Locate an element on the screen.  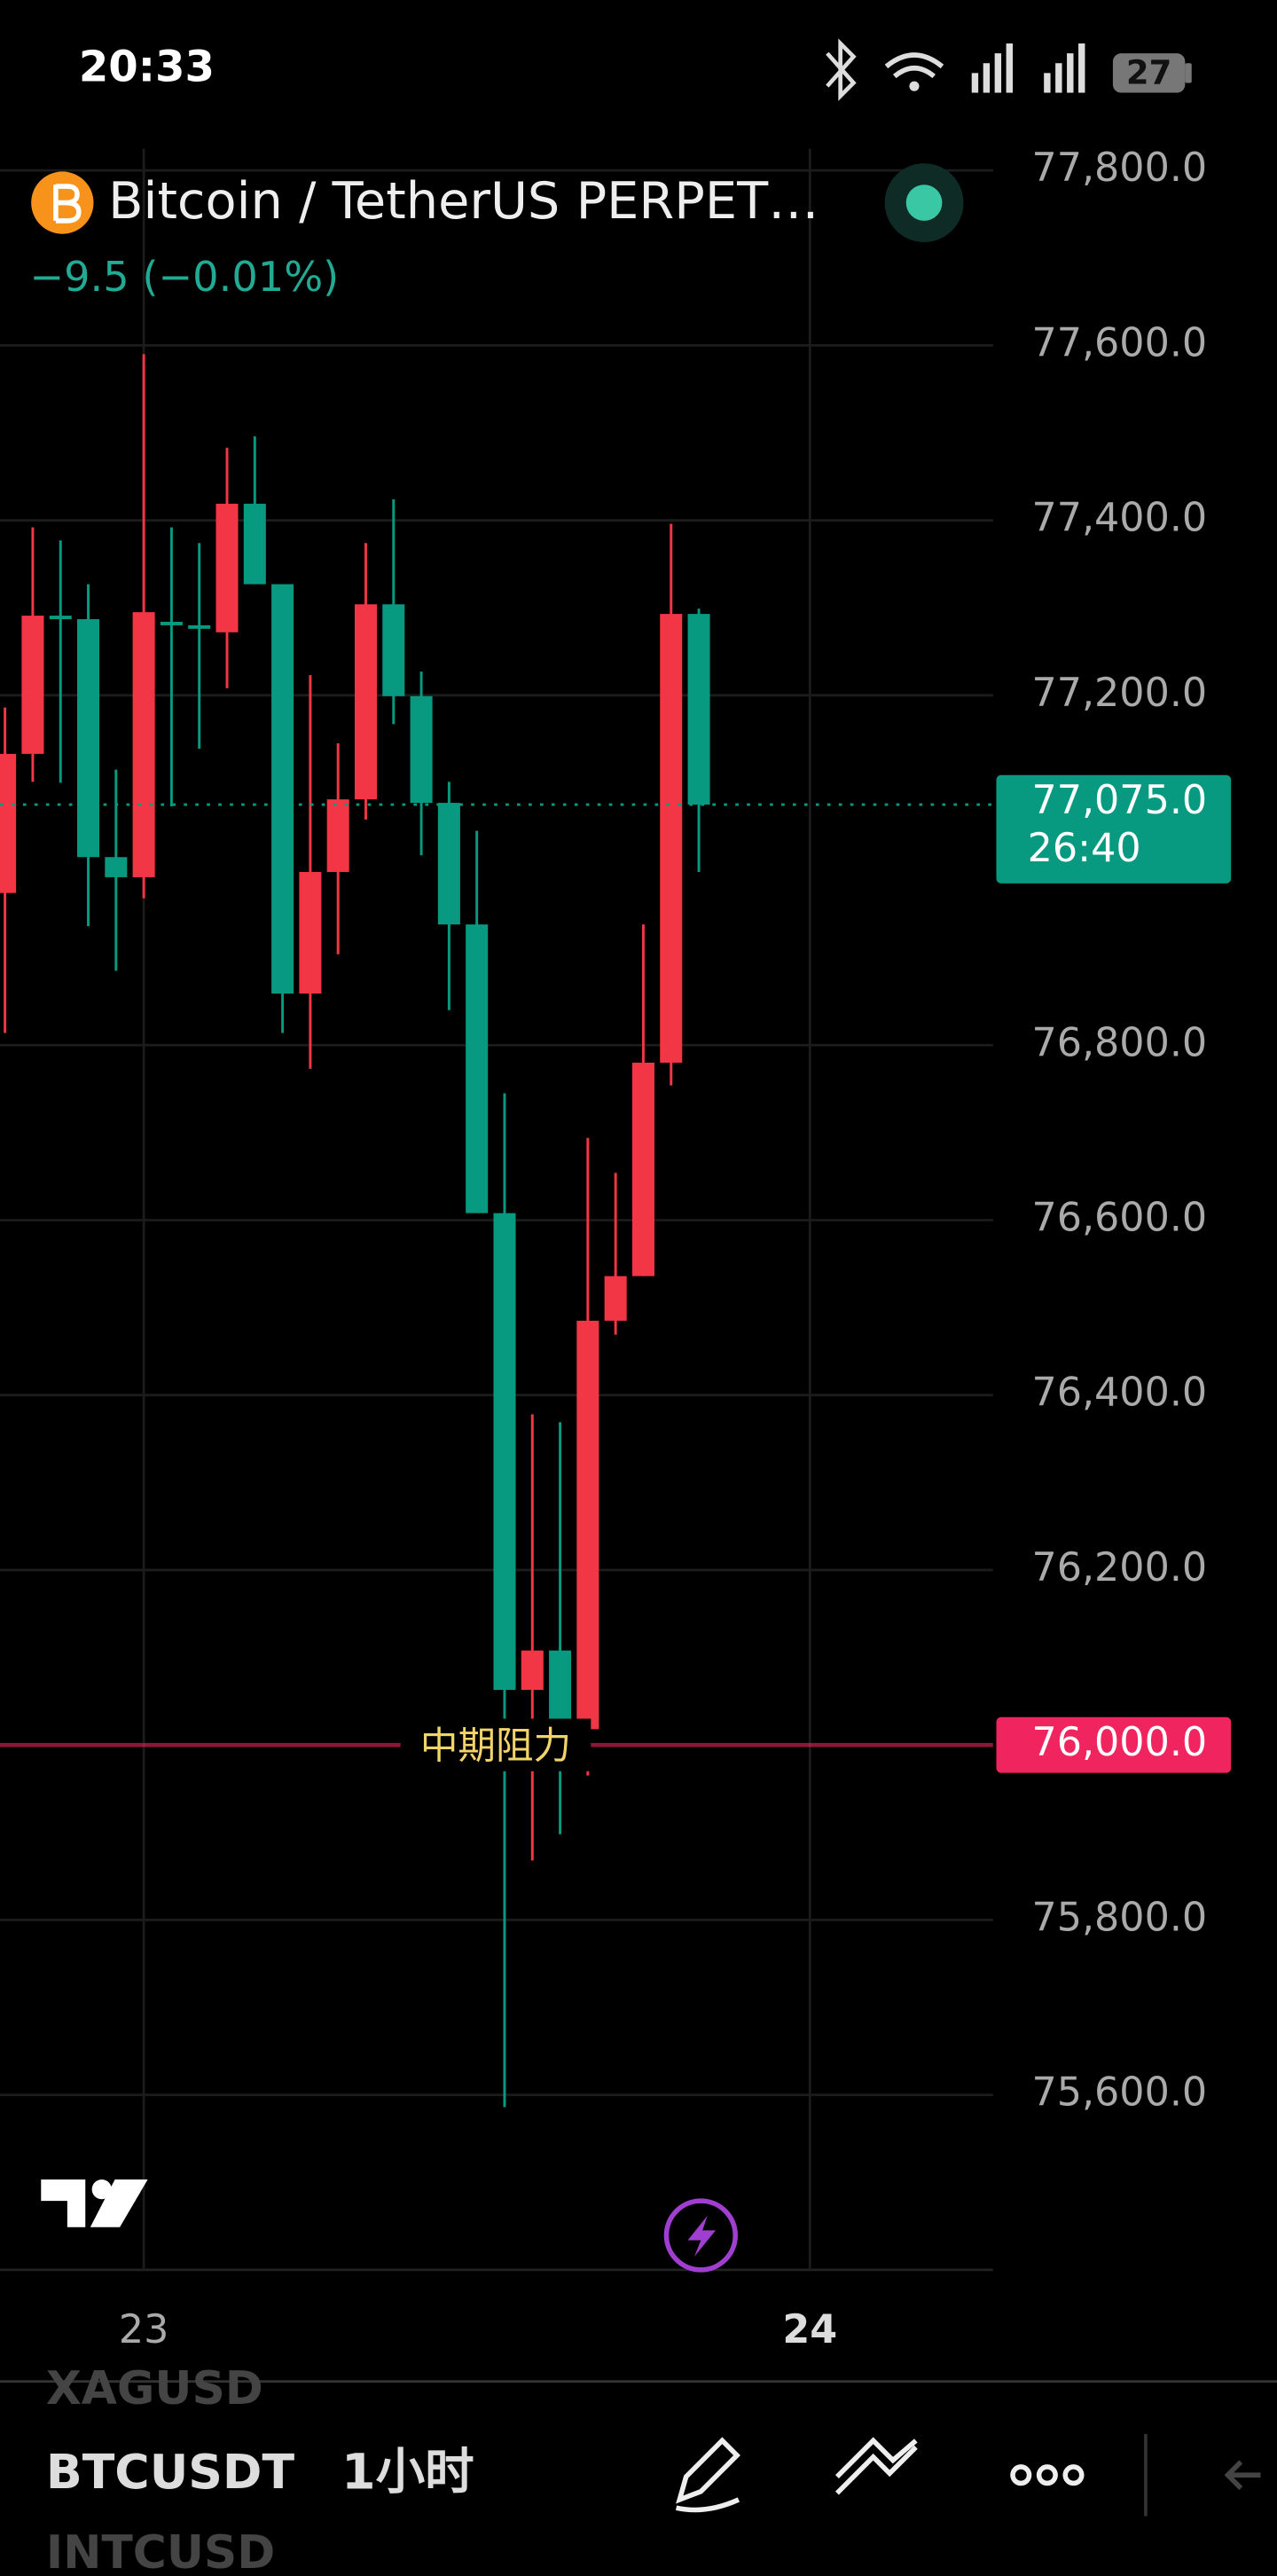
y-tick-label: 77,400.0 is located at coordinates (1119, 518).